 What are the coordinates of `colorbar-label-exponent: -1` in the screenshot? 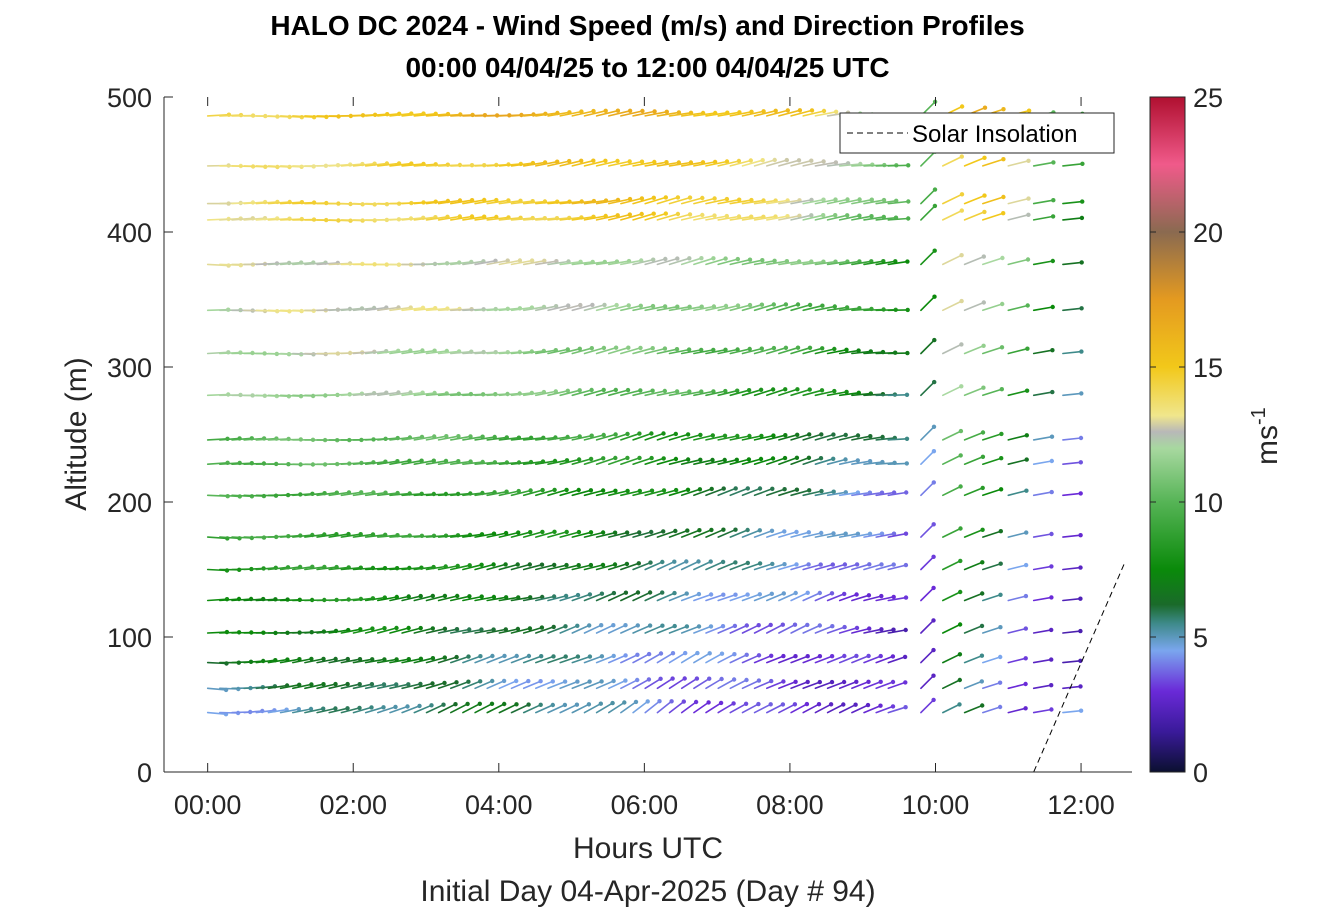 It's located at (1259, 416).